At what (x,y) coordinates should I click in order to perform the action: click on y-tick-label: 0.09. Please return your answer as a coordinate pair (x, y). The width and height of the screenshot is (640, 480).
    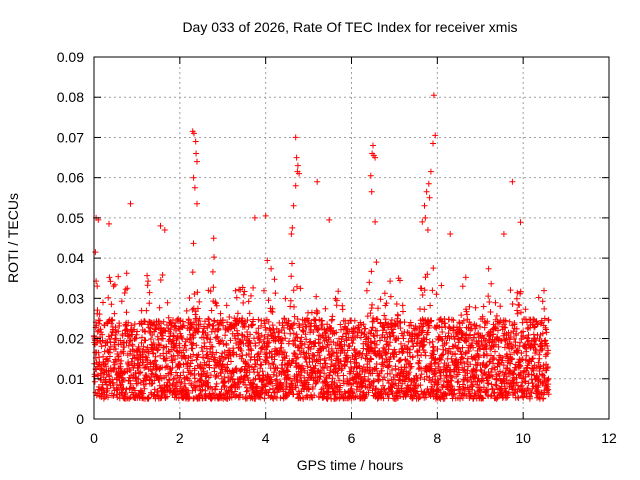
    Looking at the image, I should click on (70, 57).